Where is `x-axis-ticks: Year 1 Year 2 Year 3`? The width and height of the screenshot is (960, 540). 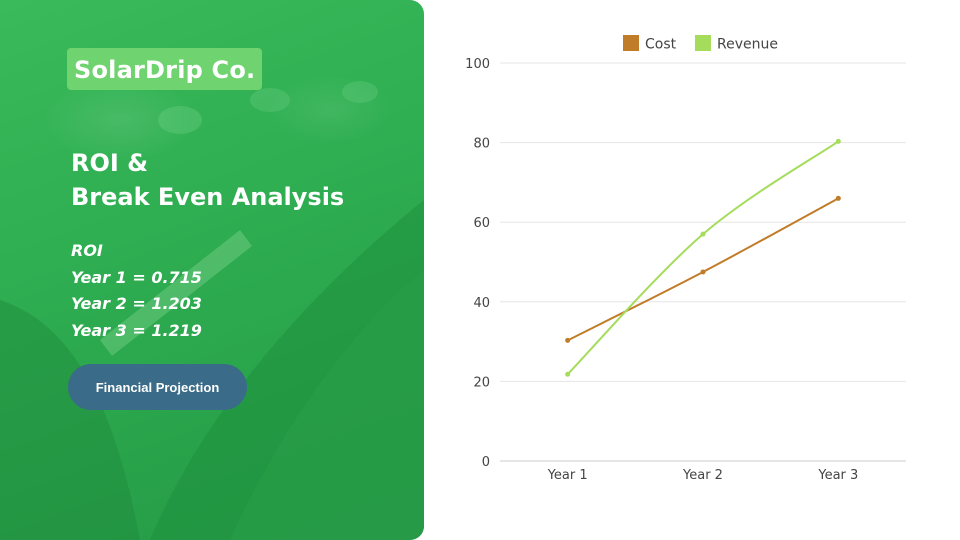
x-axis-ticks: Year 1 Year 2 Year 3 is located at coordinates (703, 475).